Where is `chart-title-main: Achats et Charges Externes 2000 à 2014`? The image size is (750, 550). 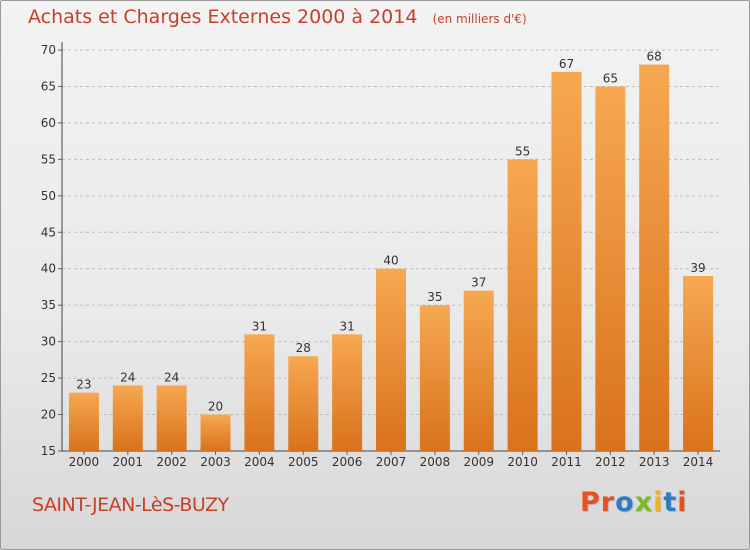 chart-title-main: Achats et Charges Externes 2000 à 2014 is located at coordinates (223, 17).